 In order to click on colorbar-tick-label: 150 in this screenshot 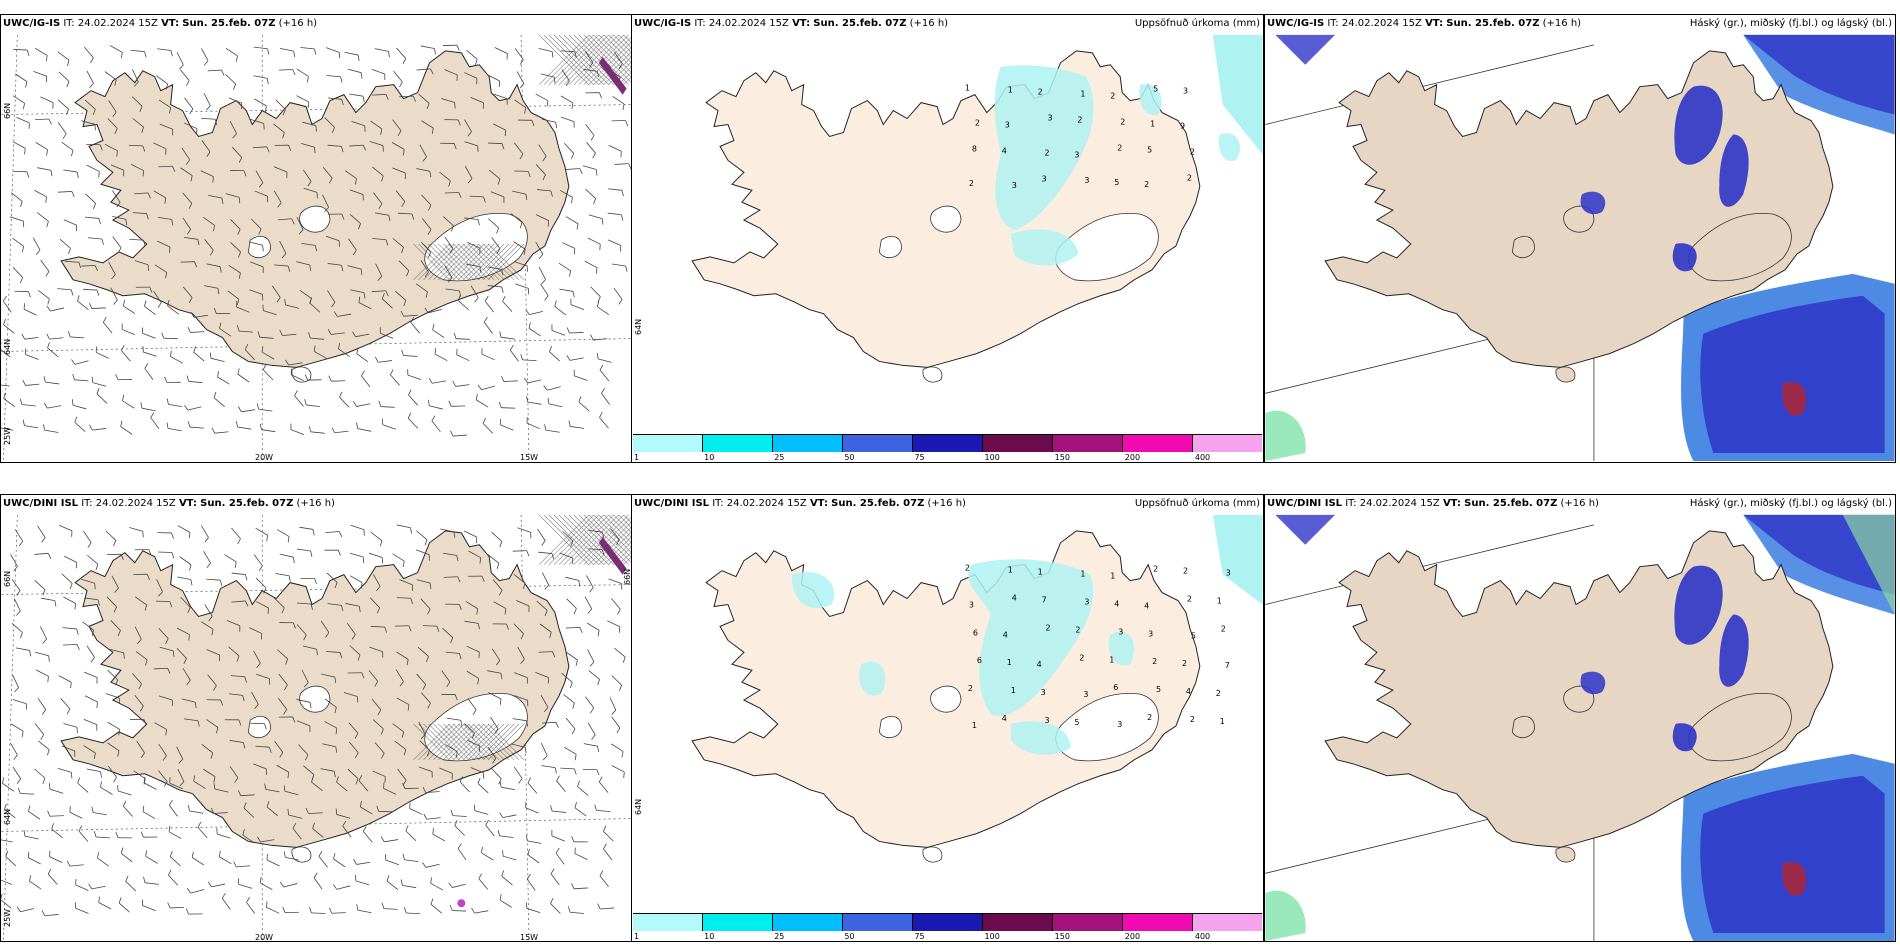, I will do `click(1062, 936)`.